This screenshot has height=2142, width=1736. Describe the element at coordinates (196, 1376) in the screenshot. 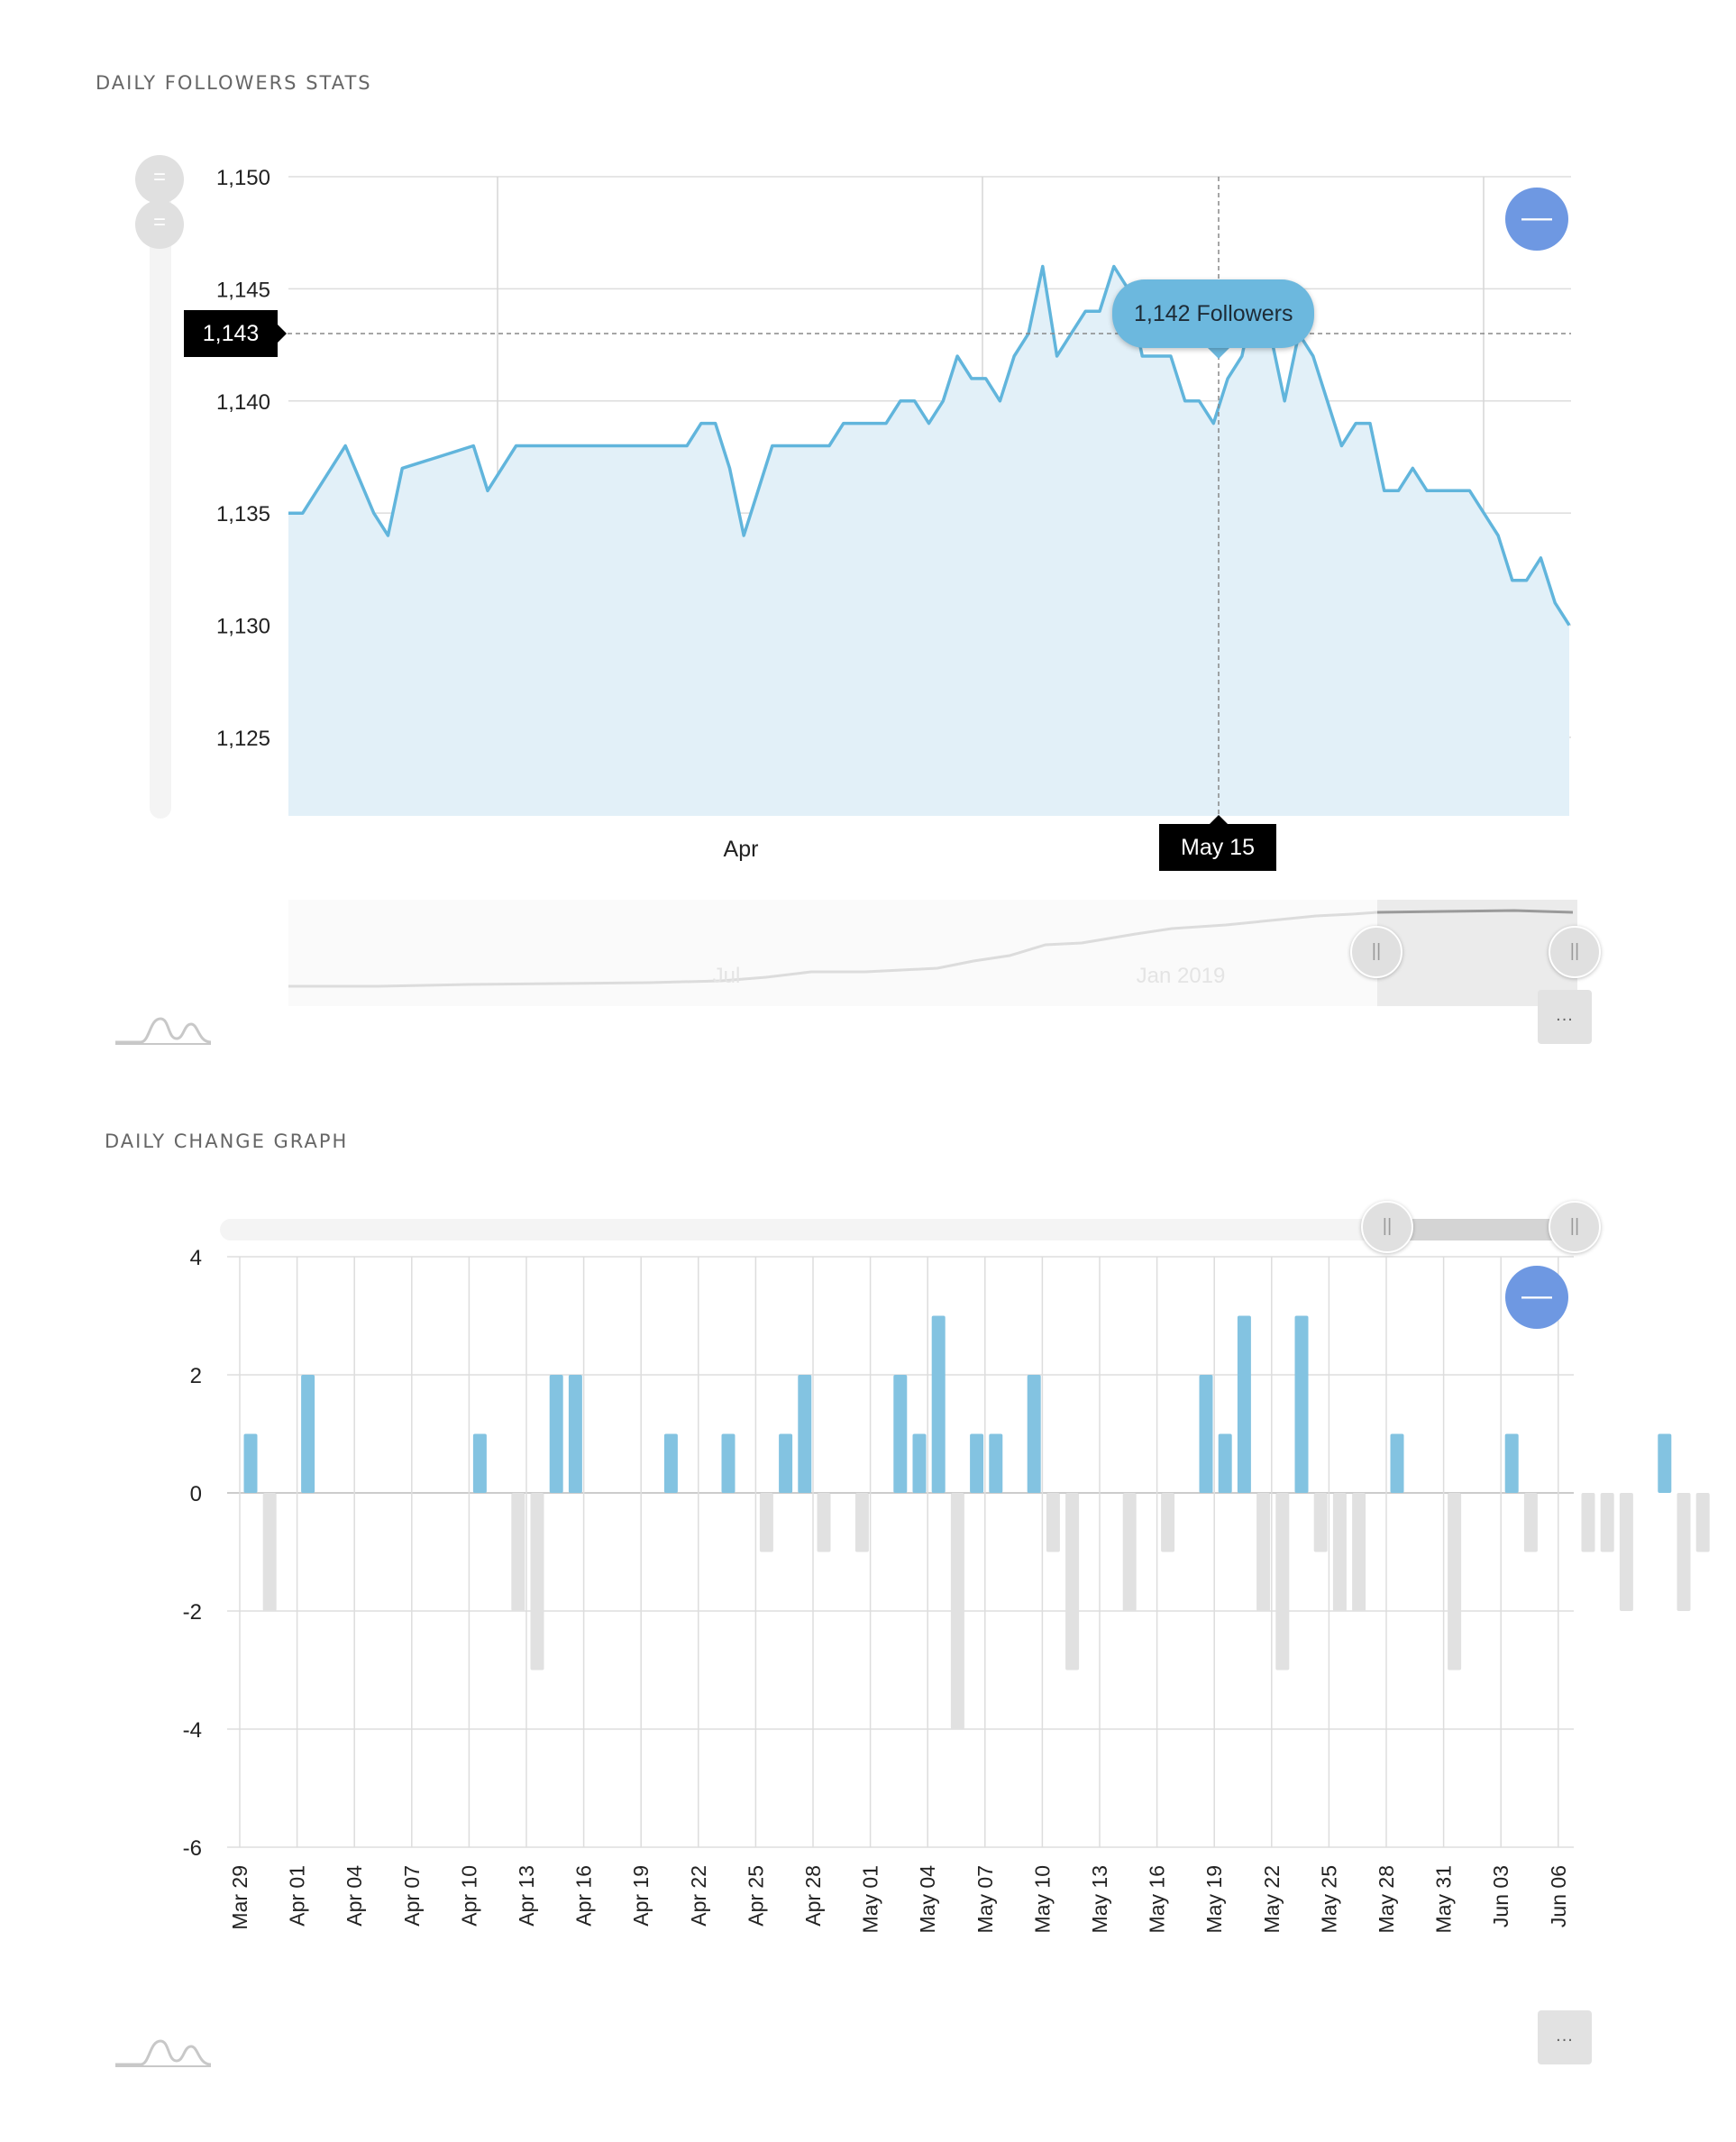

I see `y-tick-label: 2` at that location.